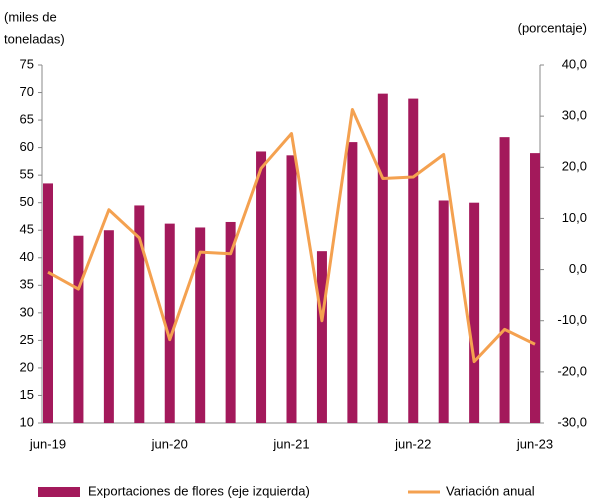  Describe the element at coordinates (574, 115) in the screenshot. I see `y2-tick-label: 30,0` at that location.